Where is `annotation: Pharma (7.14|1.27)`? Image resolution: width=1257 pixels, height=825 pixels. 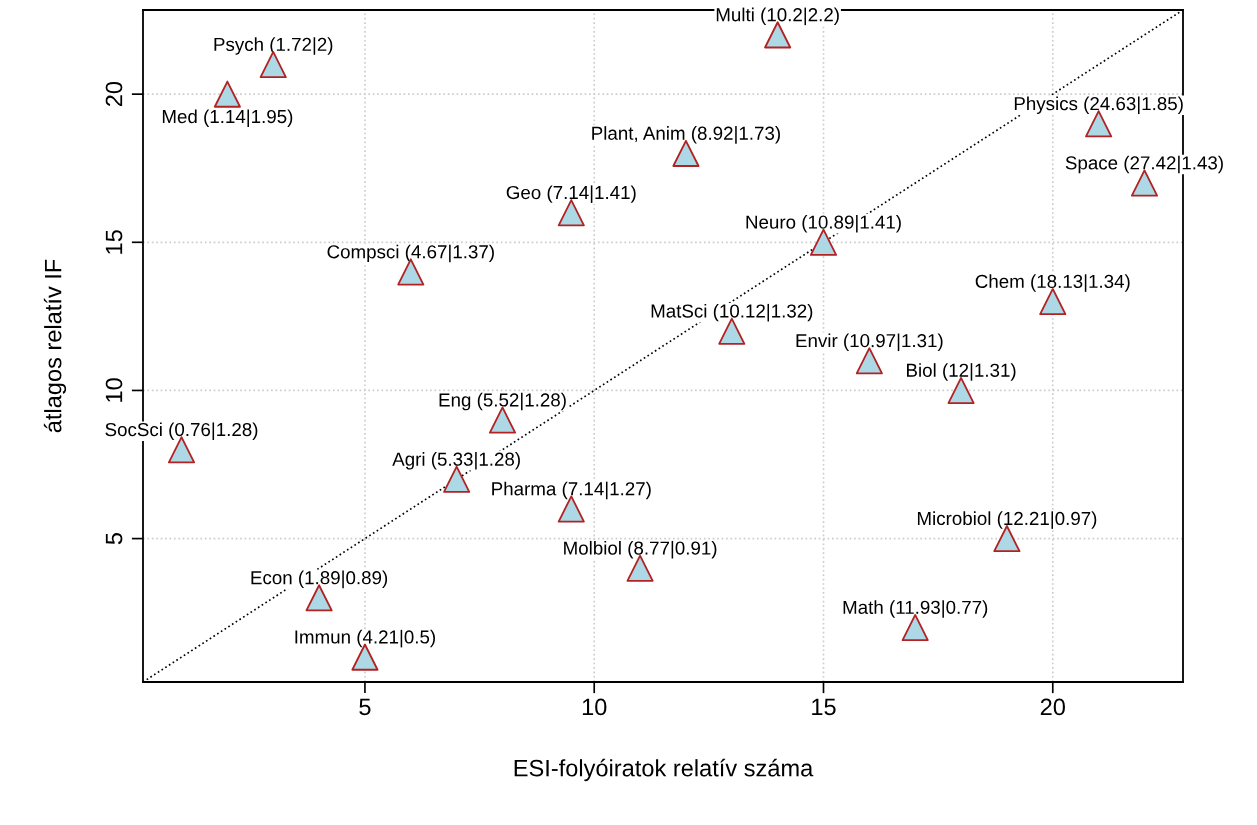
annotation: Pharma (7.14|1.27) is located at coordinates (571, 490).